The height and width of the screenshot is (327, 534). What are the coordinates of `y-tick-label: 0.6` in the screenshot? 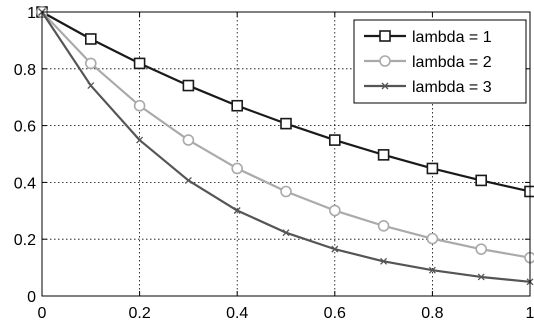 It's located at (25, 127).